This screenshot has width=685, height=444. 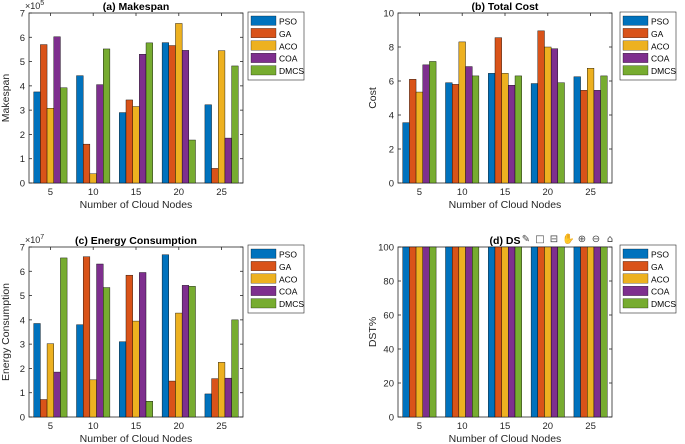 What do you see at coordinates (288, 59) in the screenshot?
I see `legend-label-coa: COA` at bounding box center [288, 59].